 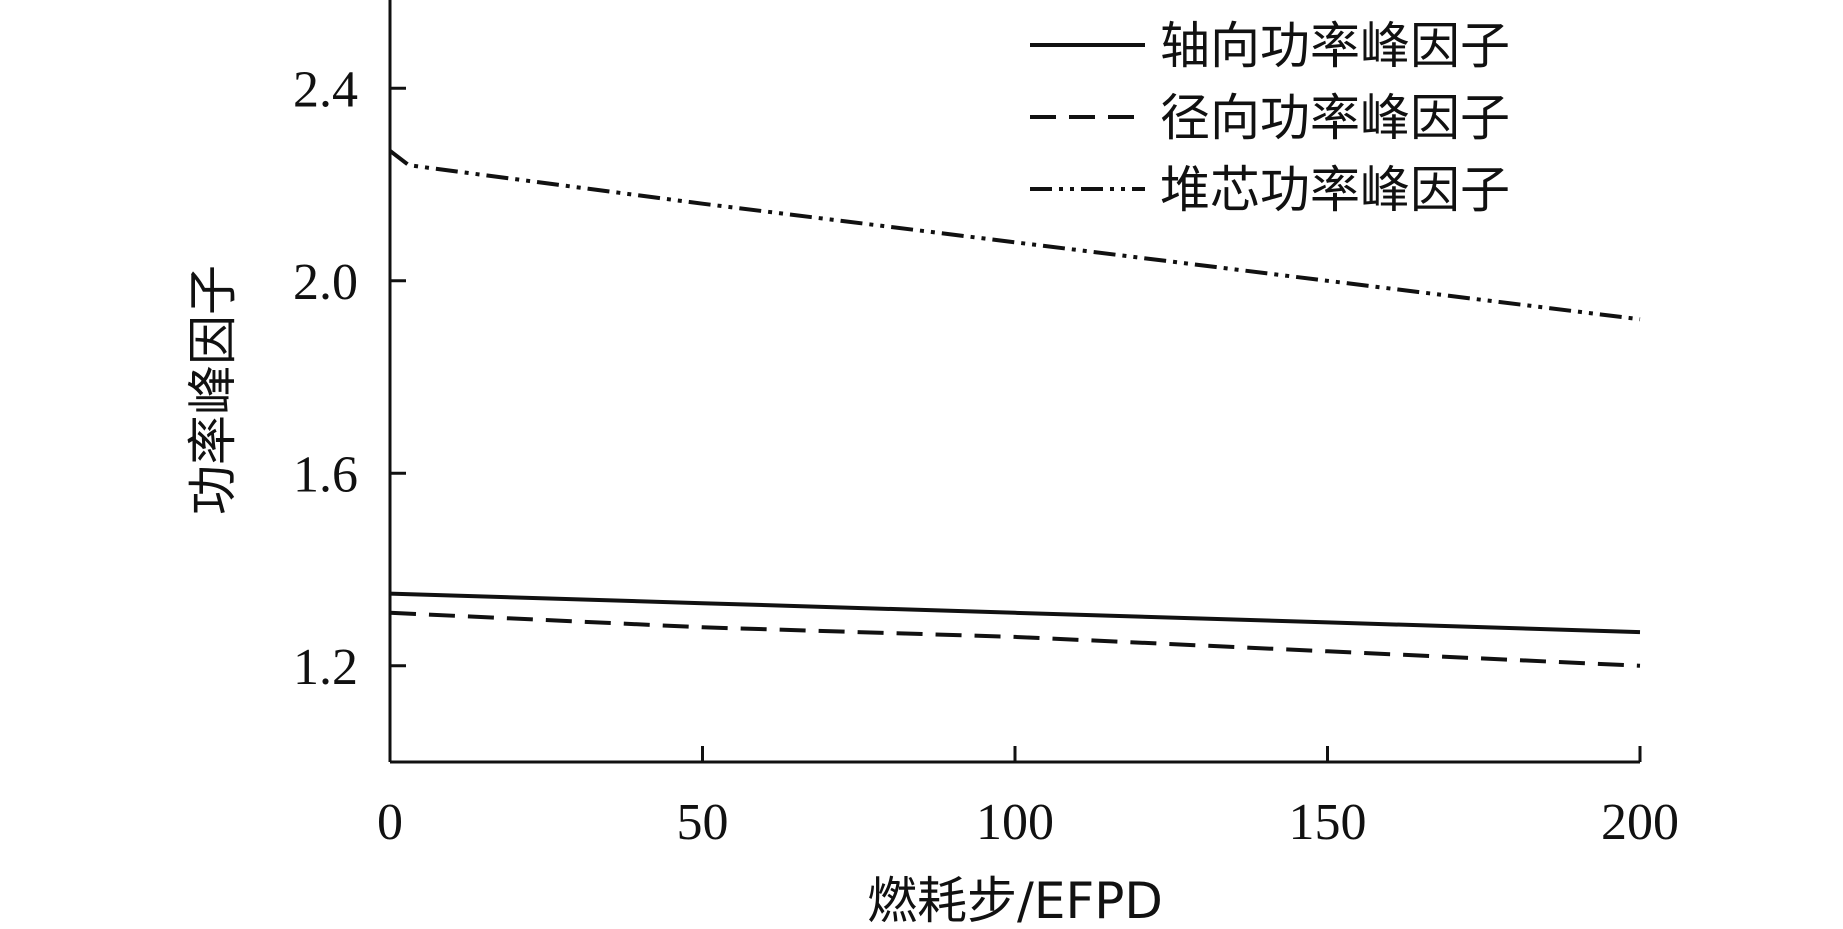 What do you see at coordinates (1015, 900) in the screenshot?
I see `x-axis-title: 燃耗步/EFPD` at bounding box center [1015, 900].